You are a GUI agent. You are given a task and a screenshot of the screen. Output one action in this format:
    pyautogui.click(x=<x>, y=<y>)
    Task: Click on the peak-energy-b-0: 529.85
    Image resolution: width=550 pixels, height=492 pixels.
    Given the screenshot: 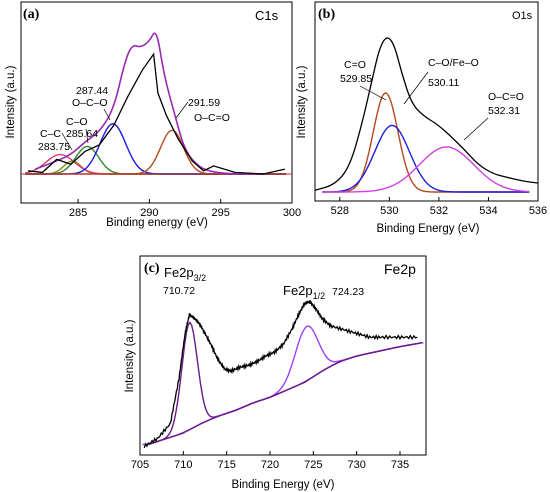 What is the action you would take?
    pyautogui.click(x=356, y=79)
    